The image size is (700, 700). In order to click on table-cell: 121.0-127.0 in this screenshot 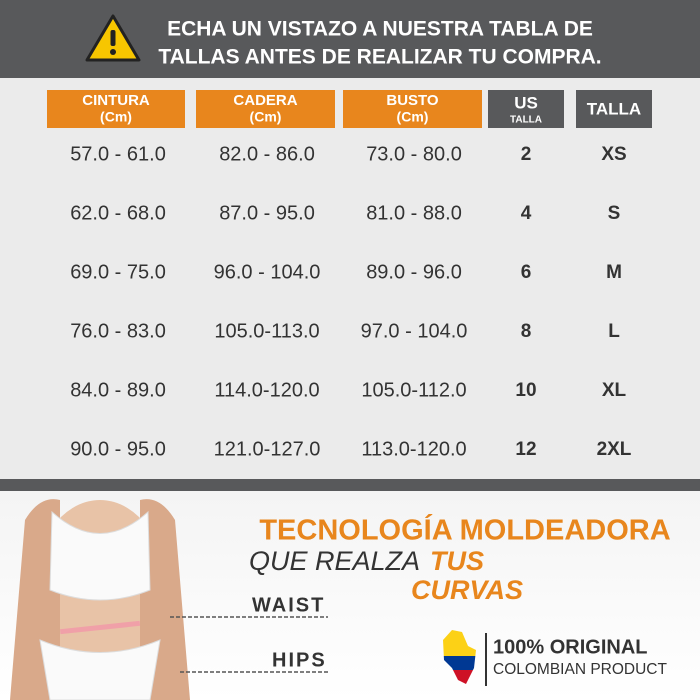, I will do `click(267, 449)`.